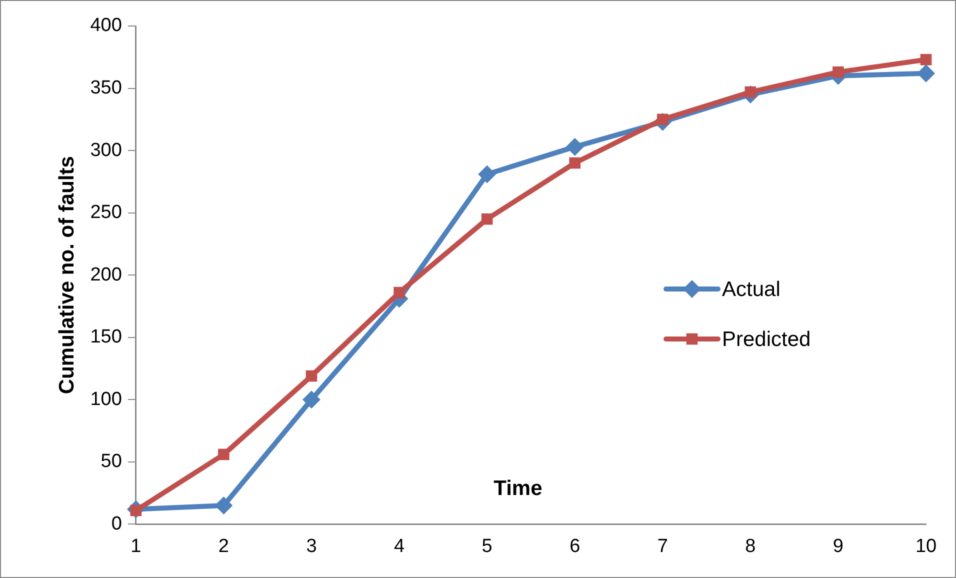 The image size is (956, 578). What do you see at coordinates (111, 461) in the screenshot?
I see `y-tick-label: 50` at bounding box center [111, 461].